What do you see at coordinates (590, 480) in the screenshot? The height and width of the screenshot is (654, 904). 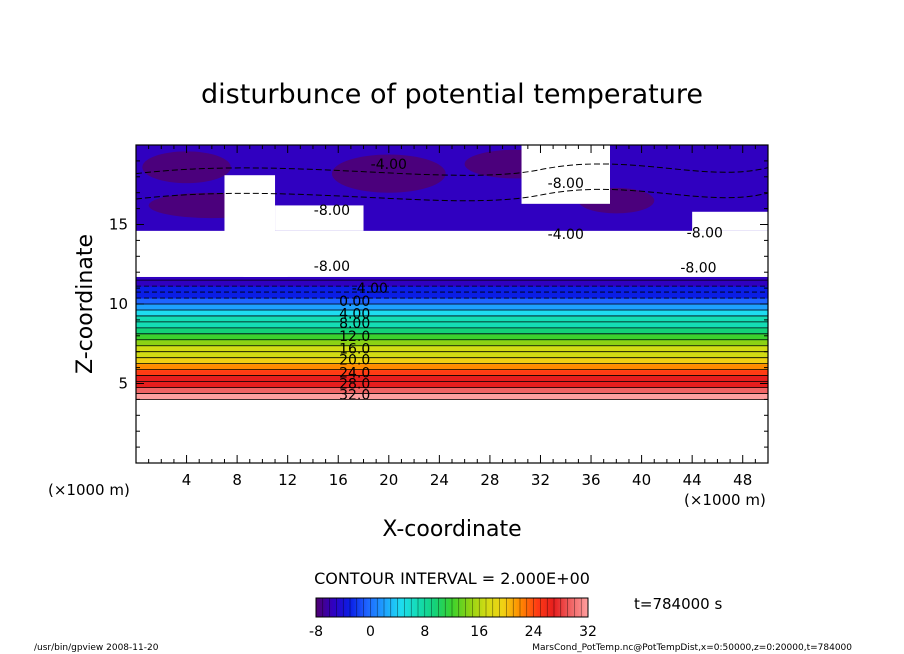 I see `x-tick-label: 36` at bounding box center [590, 480].